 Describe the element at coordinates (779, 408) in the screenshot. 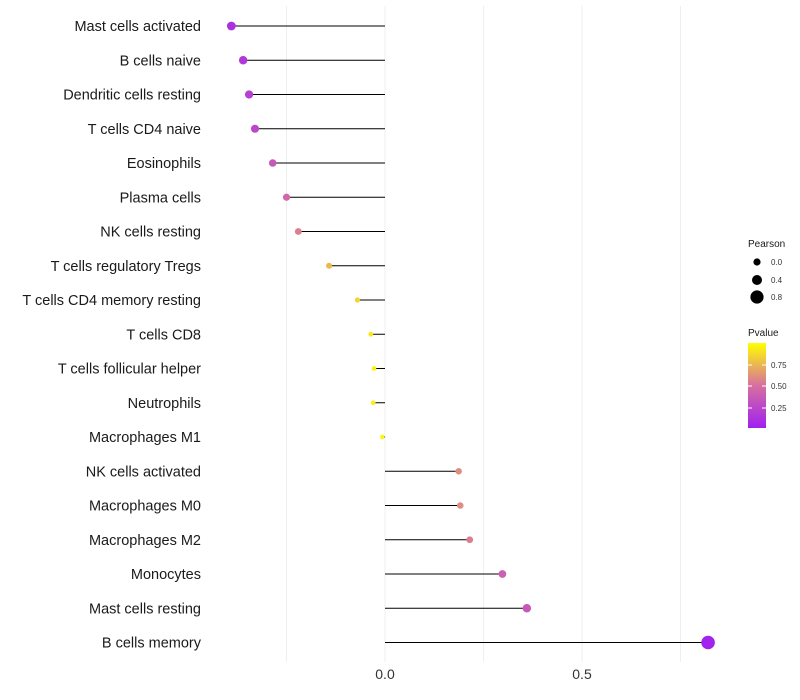

I see `legend-color-label-2: 0.25` at that location.